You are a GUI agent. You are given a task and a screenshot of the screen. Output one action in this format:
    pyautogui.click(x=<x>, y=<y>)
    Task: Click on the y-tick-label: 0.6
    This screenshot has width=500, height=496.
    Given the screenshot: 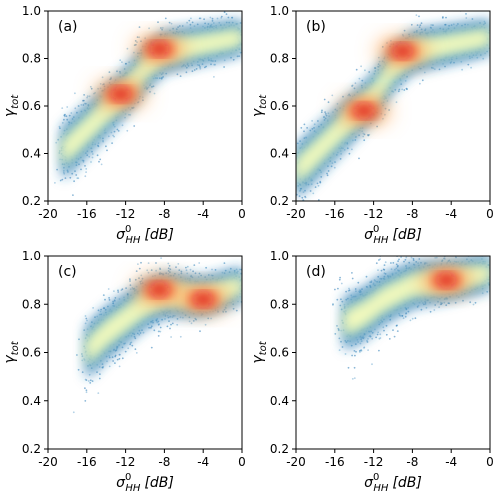 What is the action you would take?
    pyautogui.click(x=31, y=106)
    